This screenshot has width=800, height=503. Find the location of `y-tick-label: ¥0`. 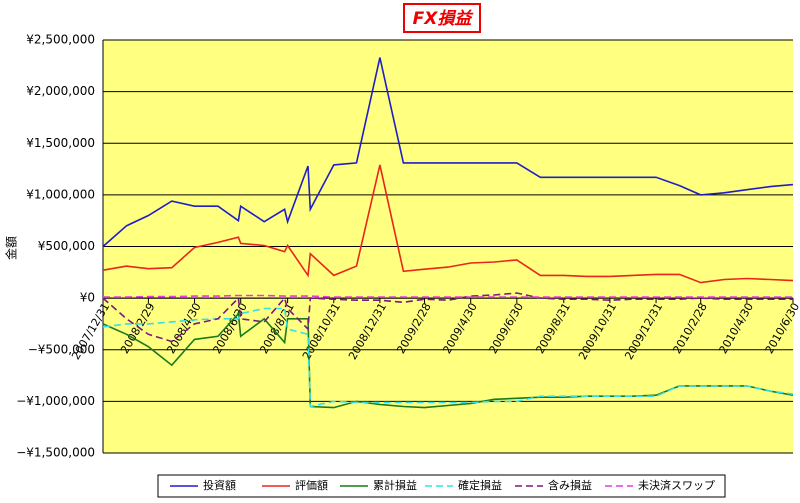

y-tick-label: ¥0 is located at coordinates (87, 298).